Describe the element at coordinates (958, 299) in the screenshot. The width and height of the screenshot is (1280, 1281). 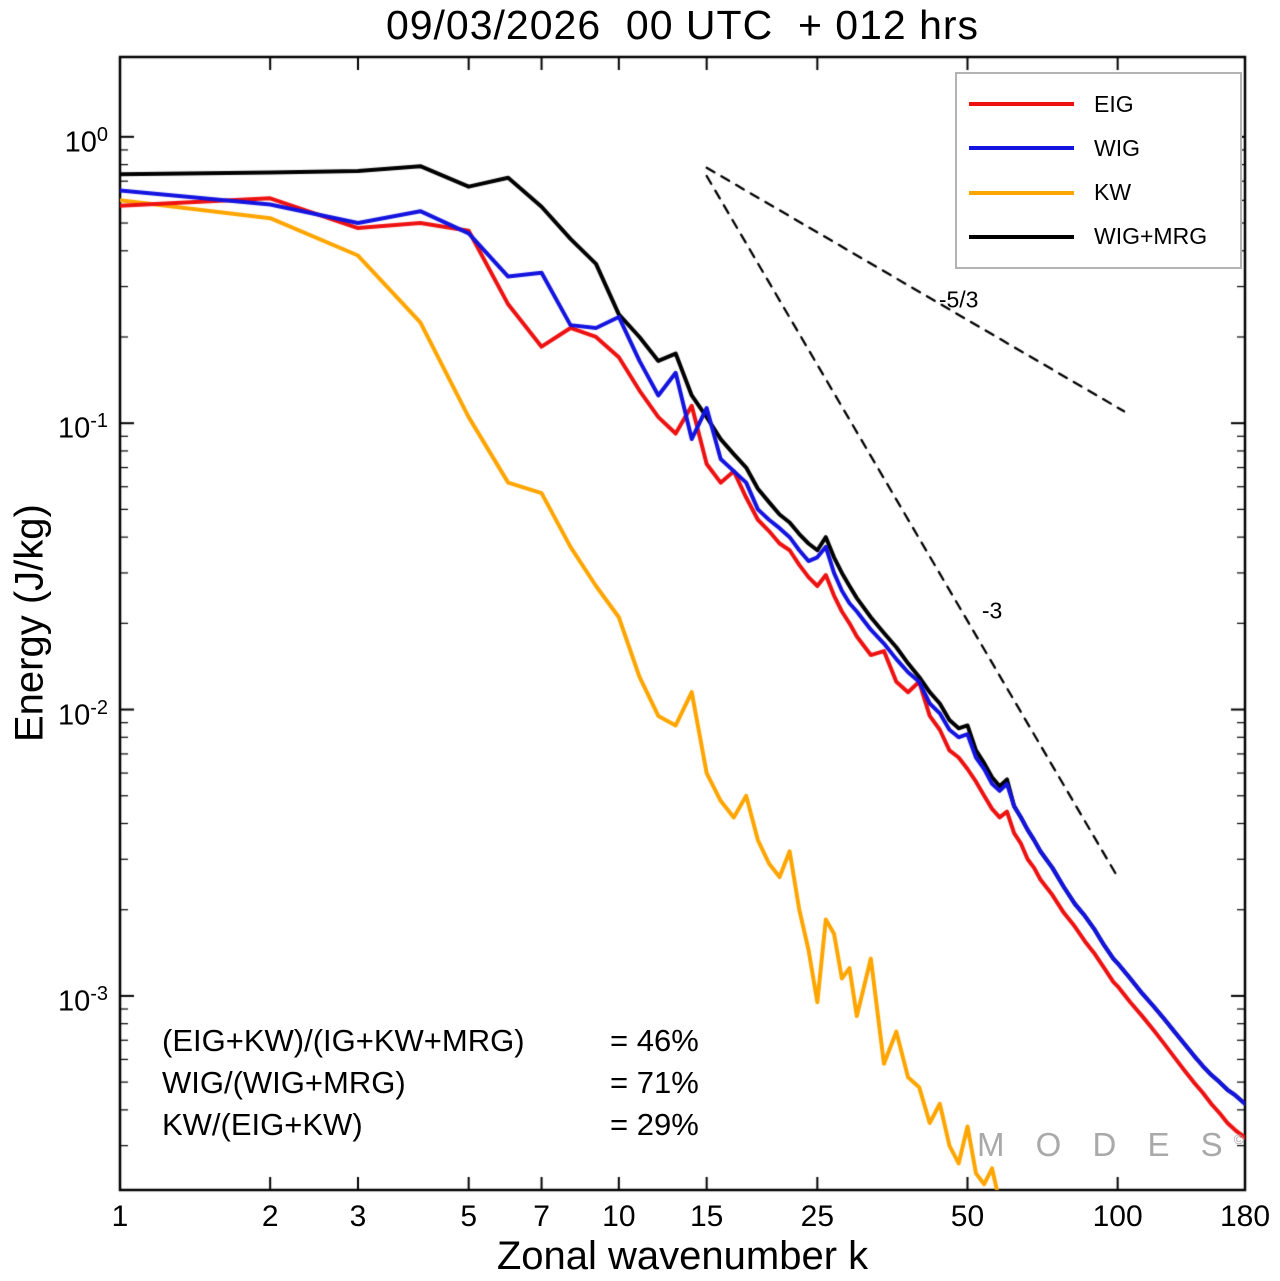
I see `slope-label: -5/3` at that location.